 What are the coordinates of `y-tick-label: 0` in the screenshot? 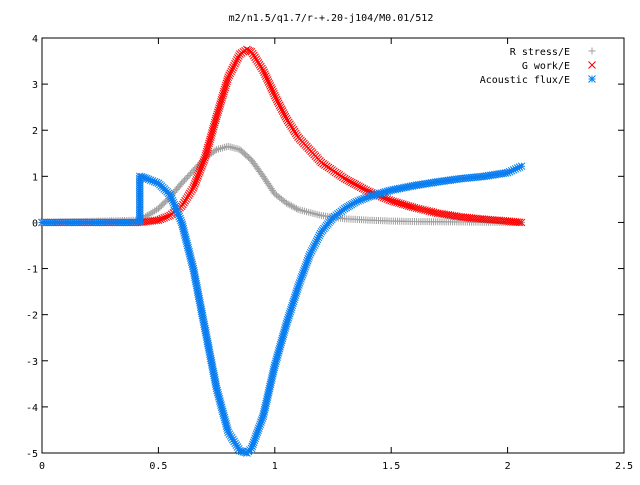 It's located at (35, 223).